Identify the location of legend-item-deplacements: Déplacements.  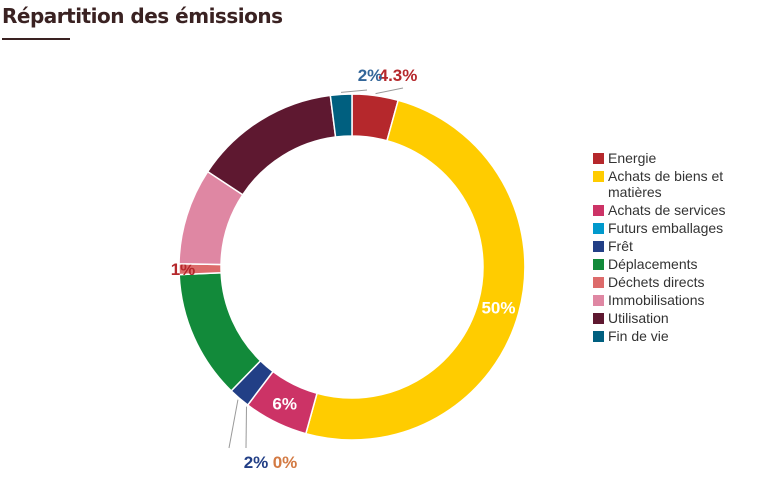
(683, 264).